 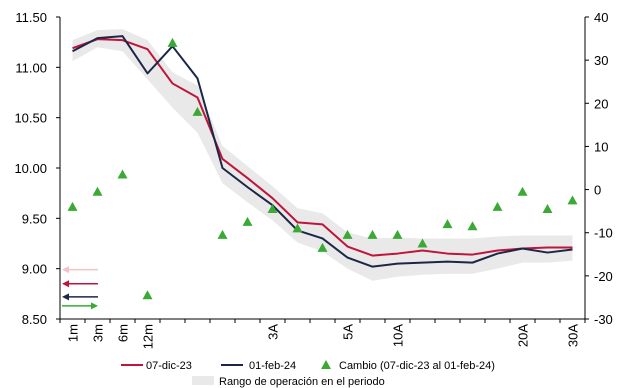 I want to click on x-tick-label: 6m, so click(x=123, y=333).